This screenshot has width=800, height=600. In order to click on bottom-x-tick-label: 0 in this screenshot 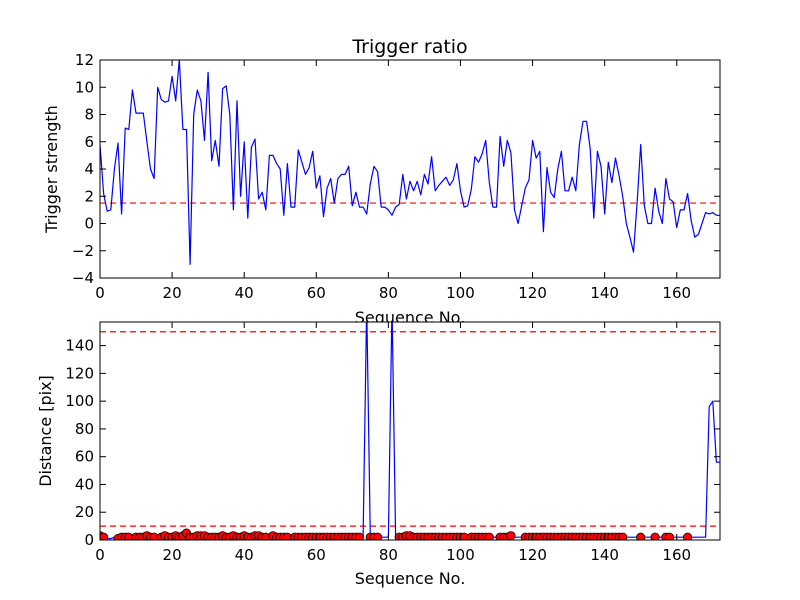, I will do `click(100, 555)`.